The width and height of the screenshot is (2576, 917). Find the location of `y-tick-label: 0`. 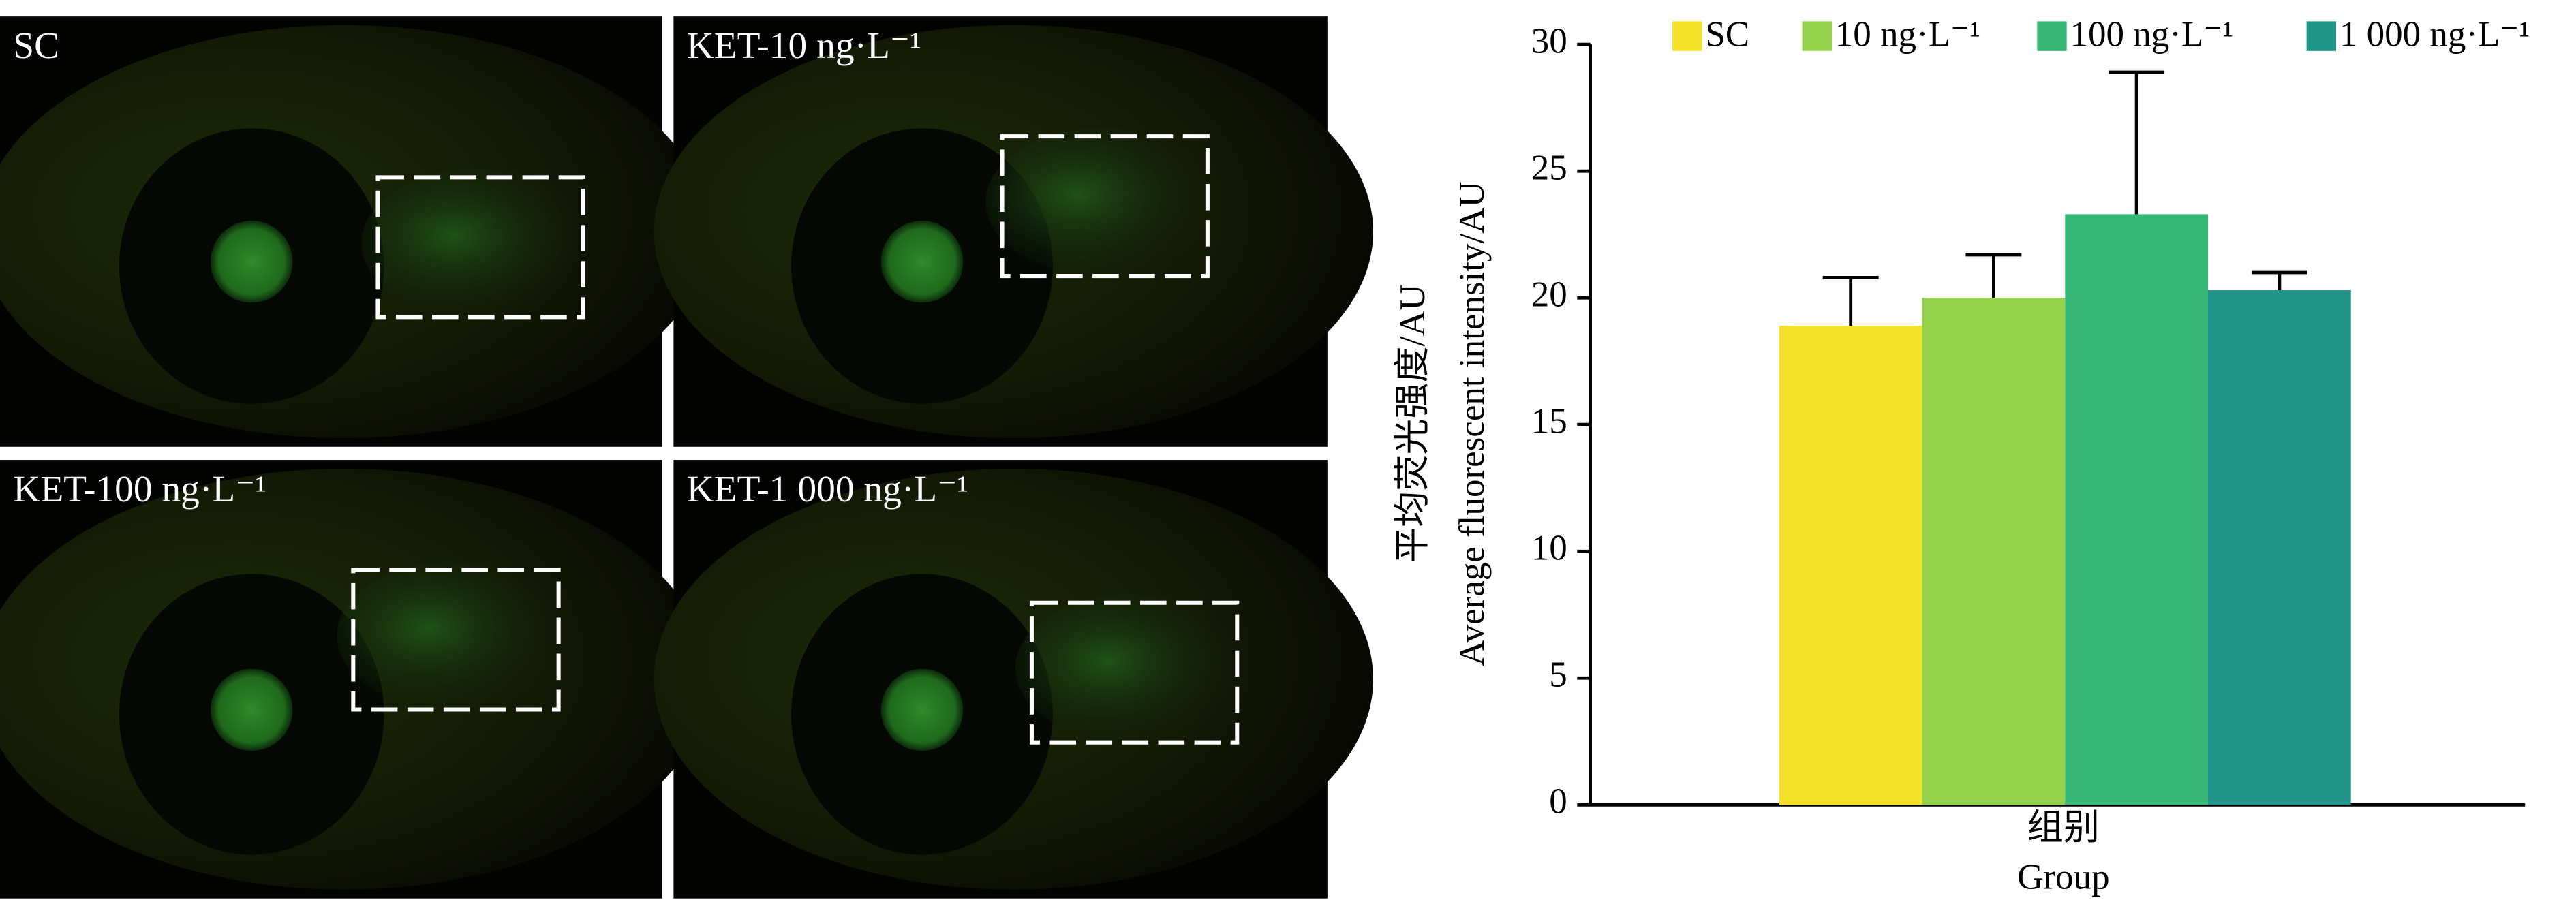

y-tick-label: 0 is located at coordinates (1558, 801).